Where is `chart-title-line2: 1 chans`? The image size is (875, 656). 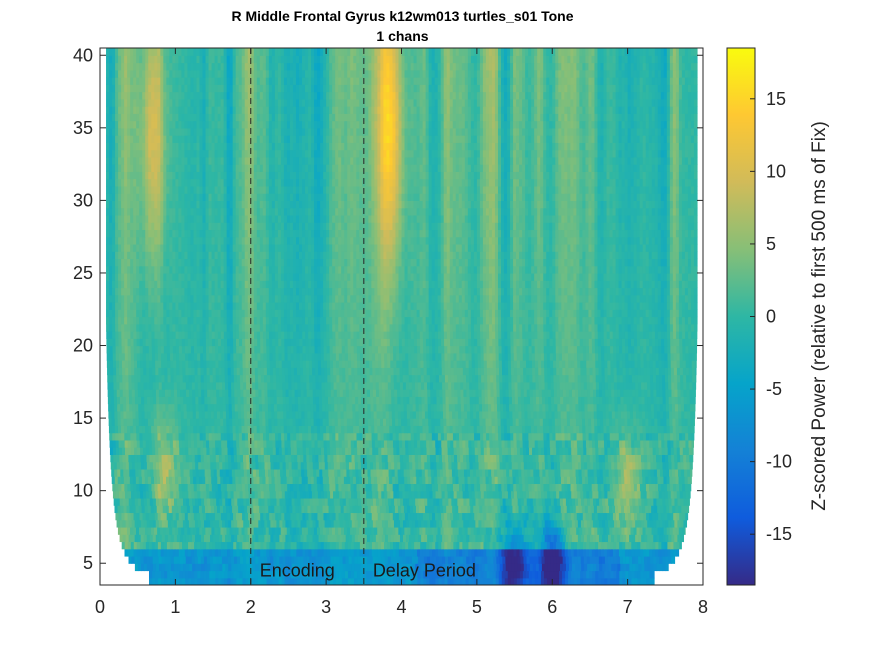
chart-title-line2: 1 chans is located at coordinates (402, 36).